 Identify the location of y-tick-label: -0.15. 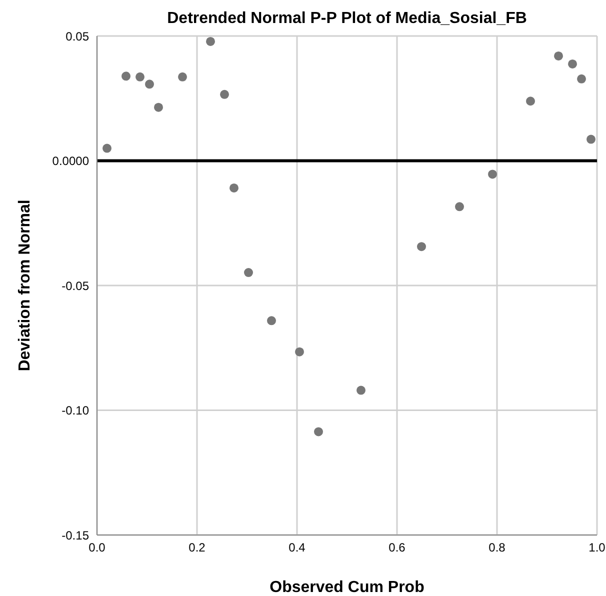
(76, 535).